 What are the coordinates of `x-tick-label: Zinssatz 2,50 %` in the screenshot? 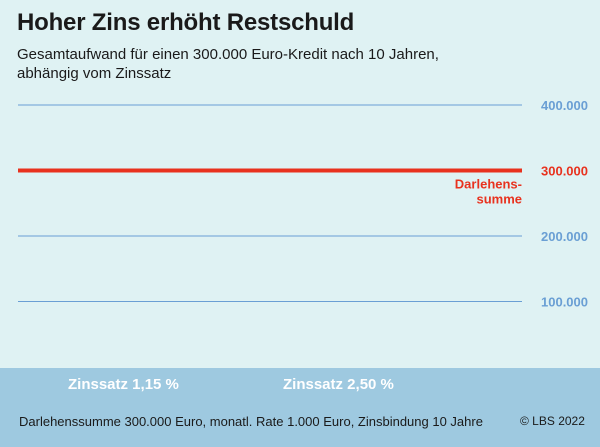 It's located at (338, 384).